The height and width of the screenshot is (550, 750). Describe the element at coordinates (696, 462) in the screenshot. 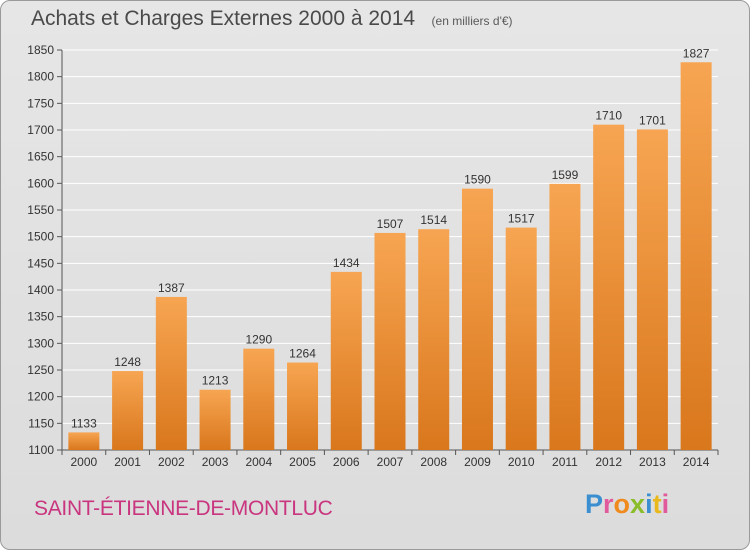

I see `x-tick-label: 2014` at that location.